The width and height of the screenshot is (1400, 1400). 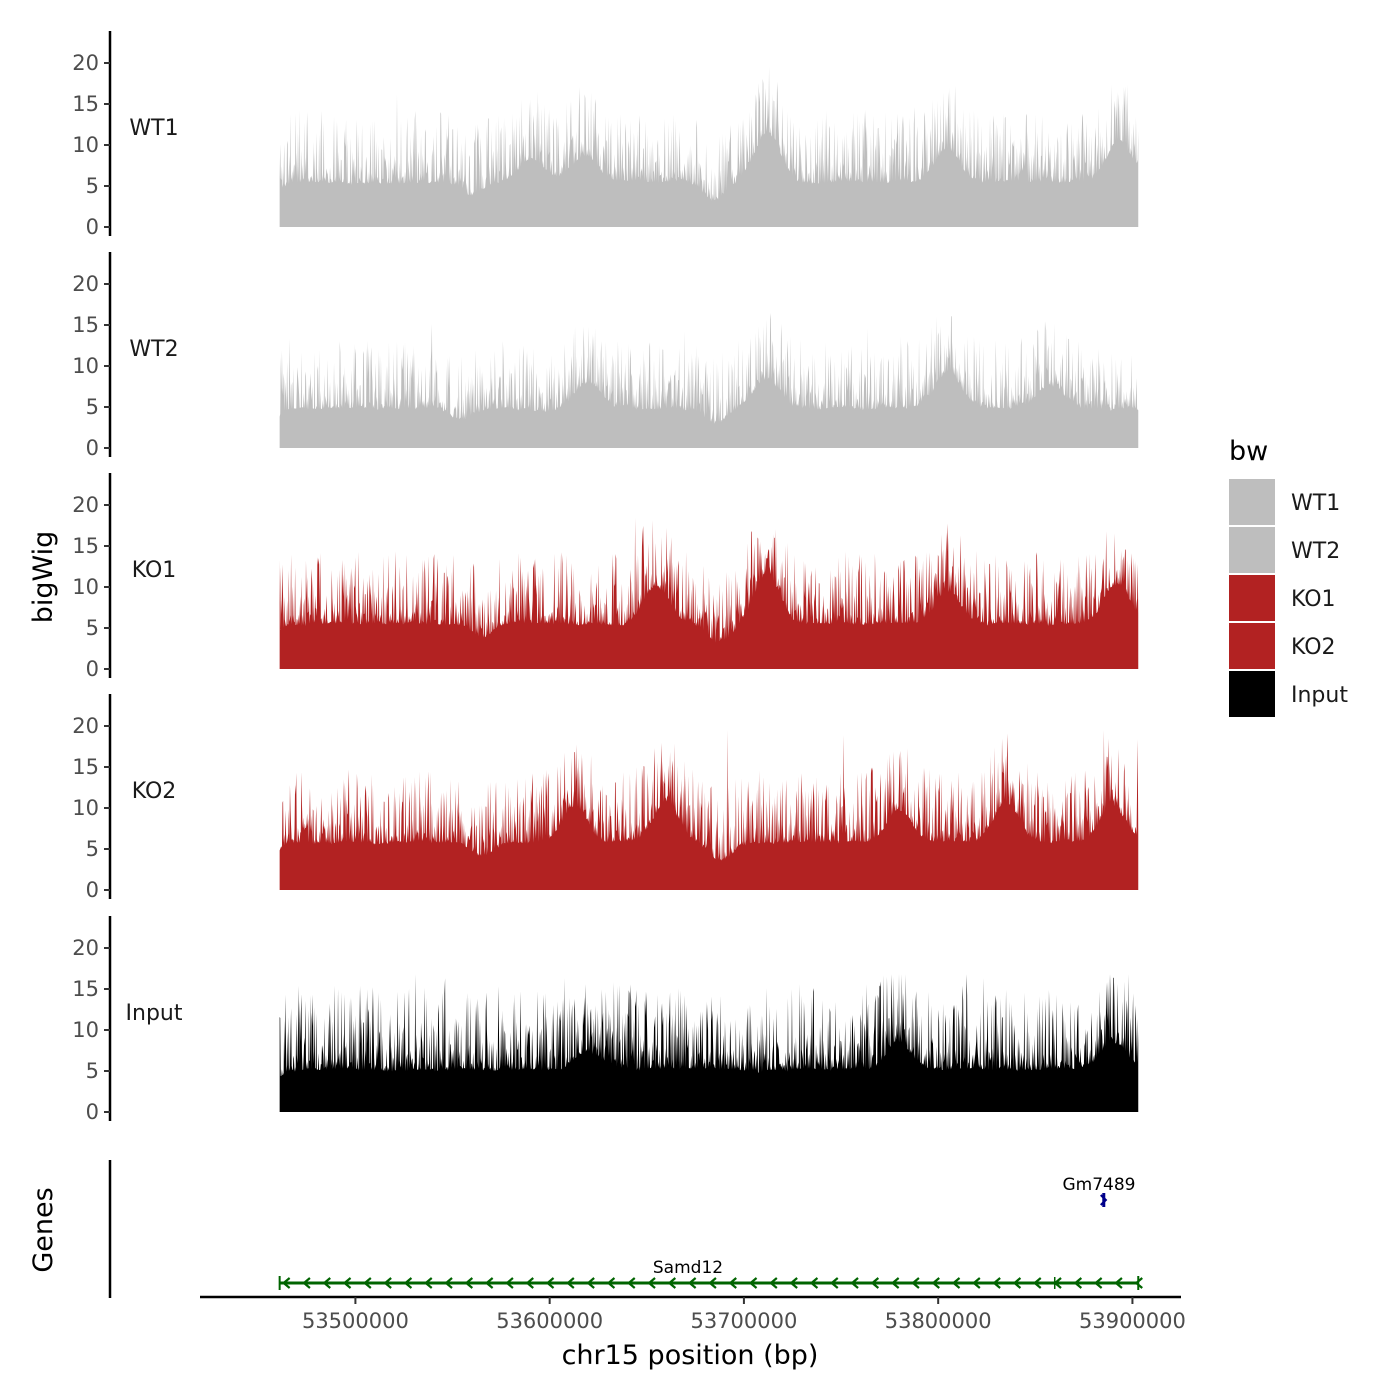 What do you see at coordinates (709, 380) in the screenshot?
I see `coverage-area-wt2` at bounding box center [709, 380].